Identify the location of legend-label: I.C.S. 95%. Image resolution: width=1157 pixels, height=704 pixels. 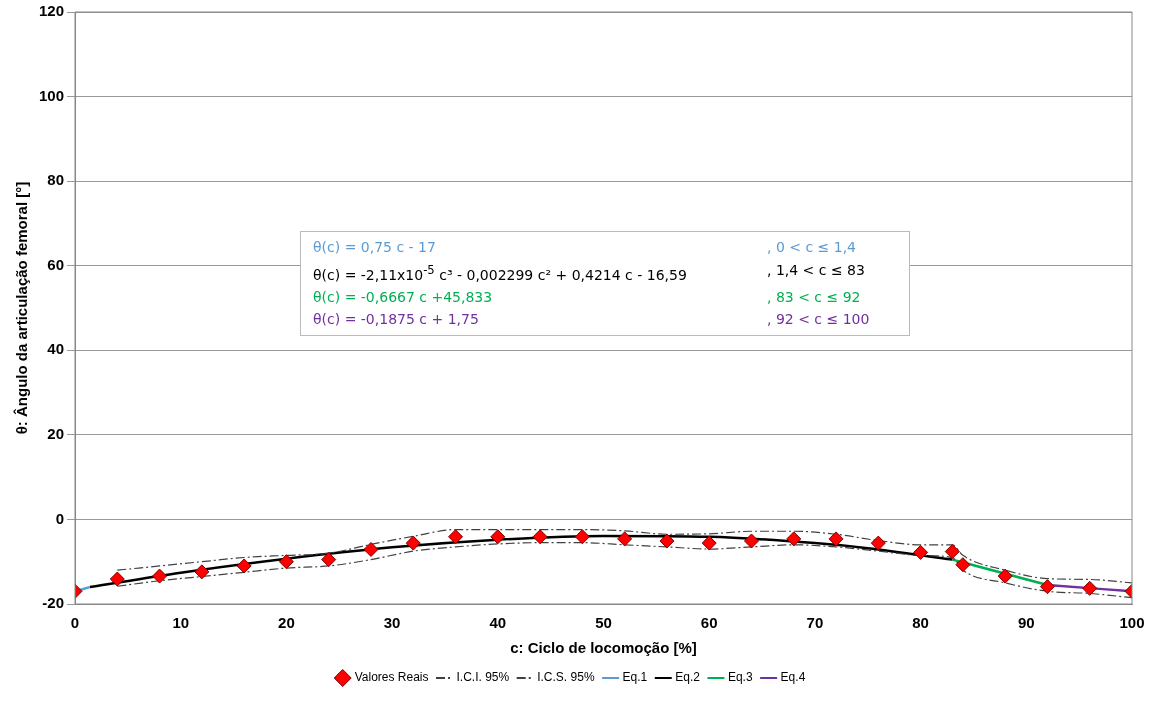
(566, 677).